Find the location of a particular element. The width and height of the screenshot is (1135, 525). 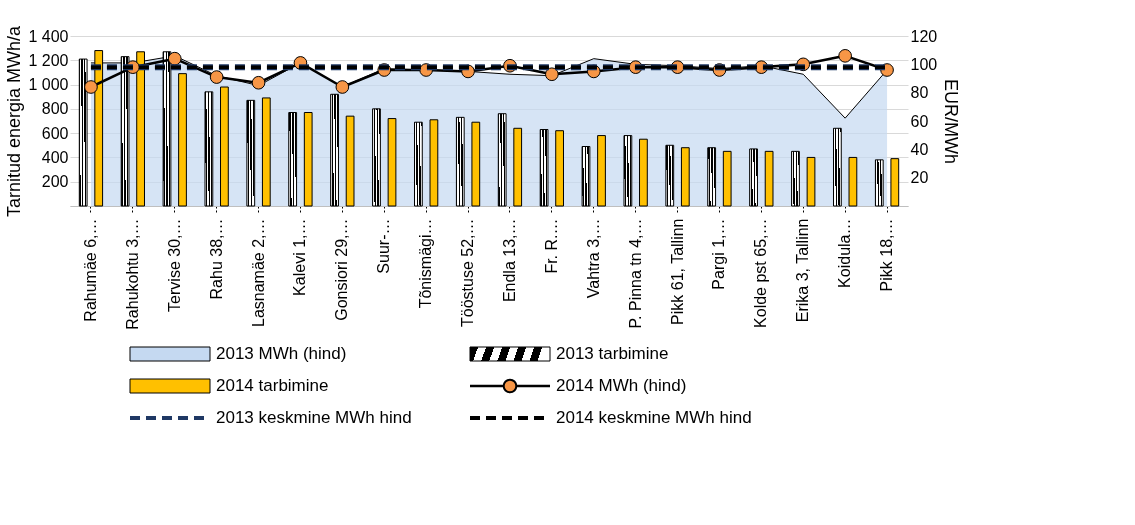

y-axis-title: Tarnitud energia MWh/a is located at coordinates (14, 121).